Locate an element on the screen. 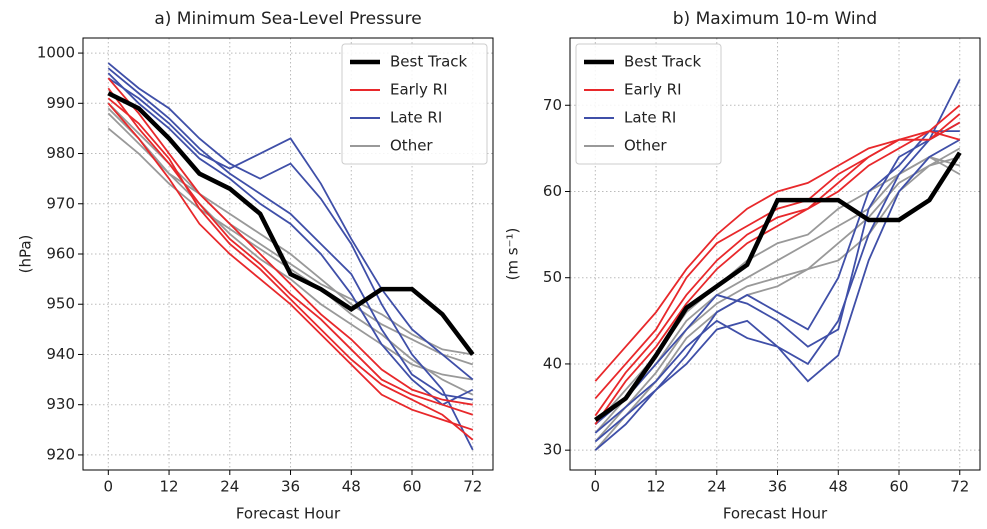 The height and width of the screenshot is (529, 987). chart-title: a) Minimum Sea-Level Pressure is located at coordinates (287, 19).